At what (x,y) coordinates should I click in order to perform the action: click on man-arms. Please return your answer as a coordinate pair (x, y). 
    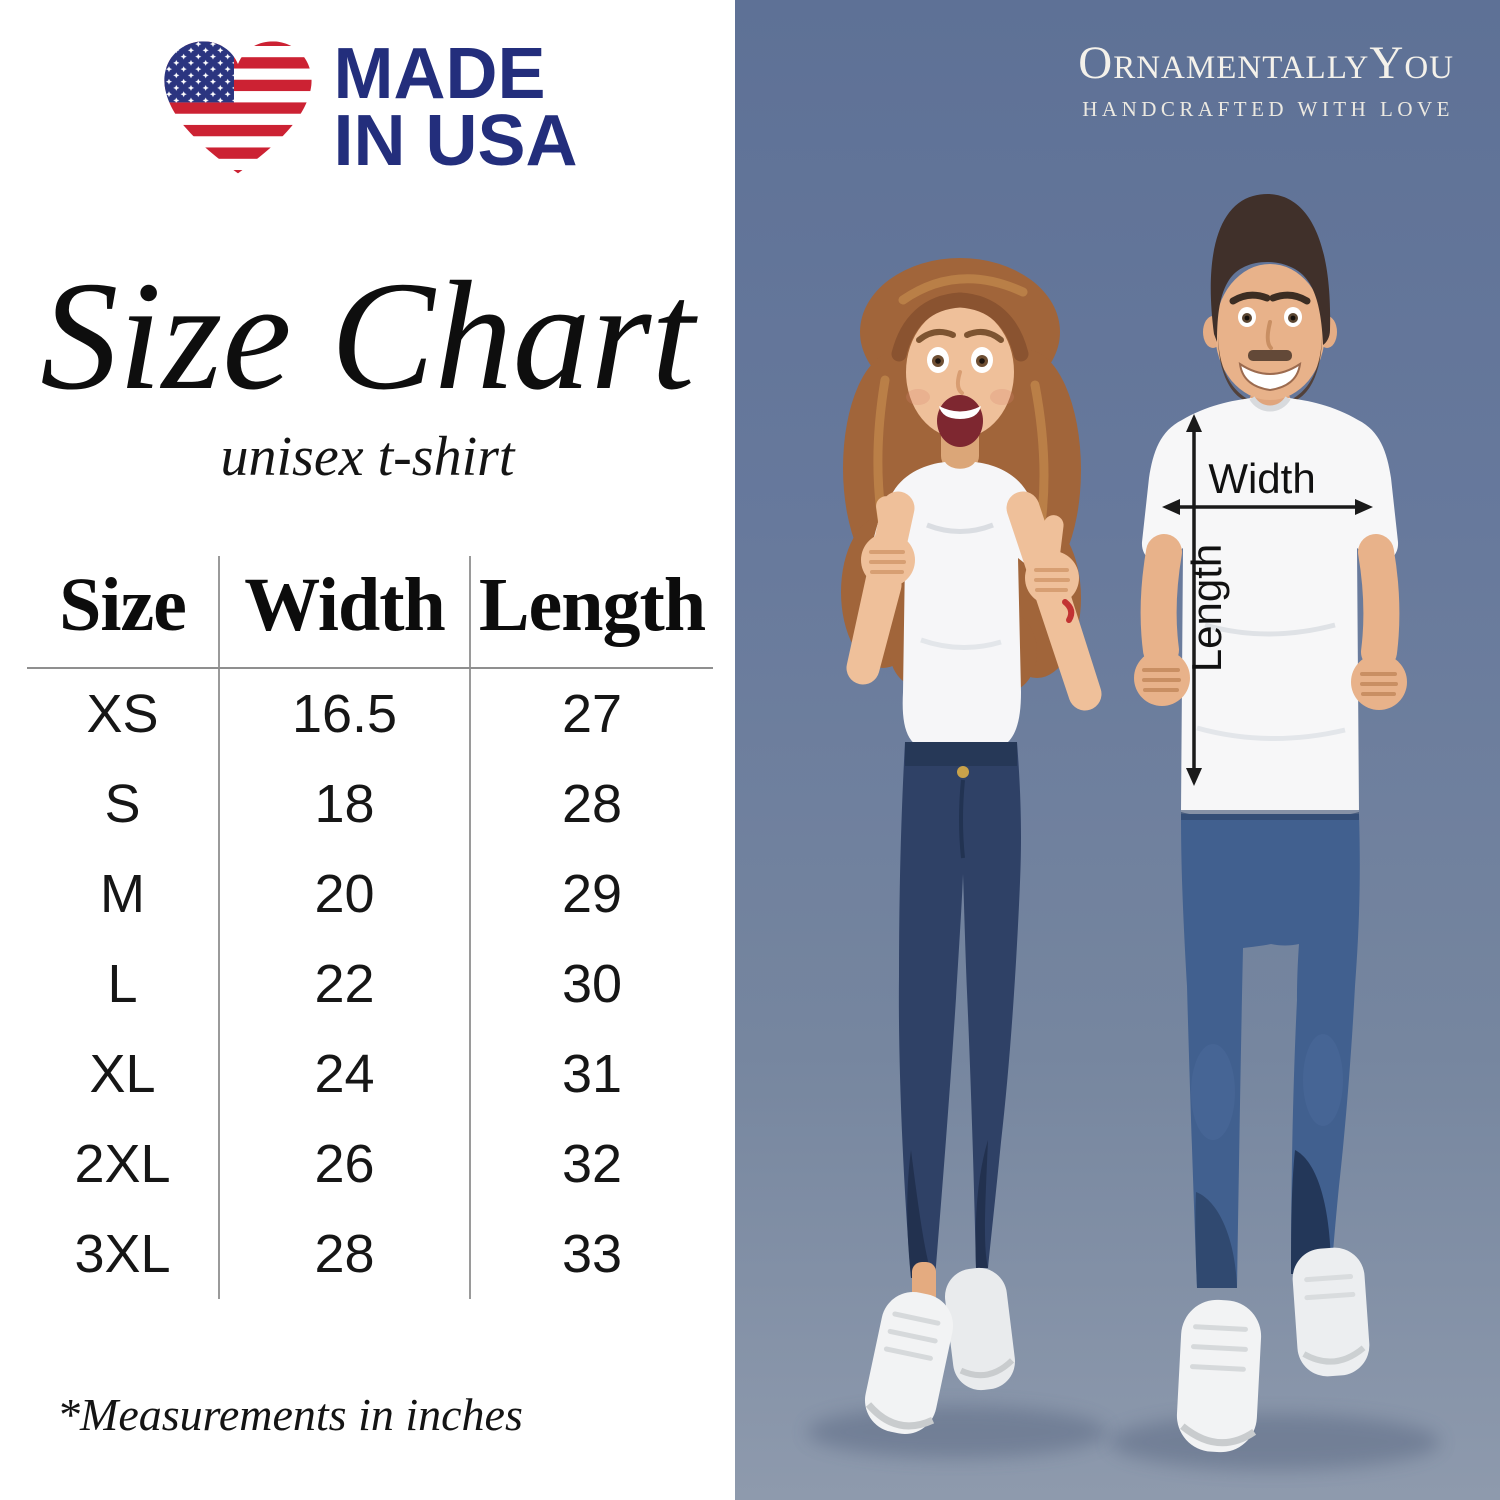
    Looking at the image, I should click on (1270, 622).